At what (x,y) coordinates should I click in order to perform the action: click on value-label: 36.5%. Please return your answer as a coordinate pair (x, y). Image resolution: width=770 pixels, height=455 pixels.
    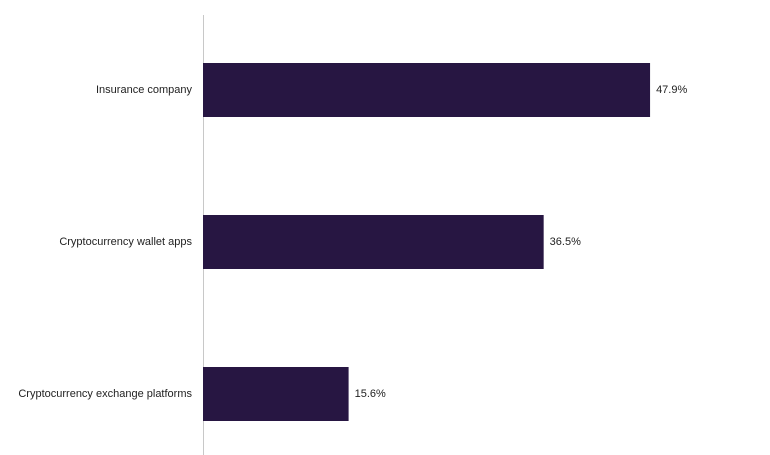
    Looking at the image, I should click on (565, 242).